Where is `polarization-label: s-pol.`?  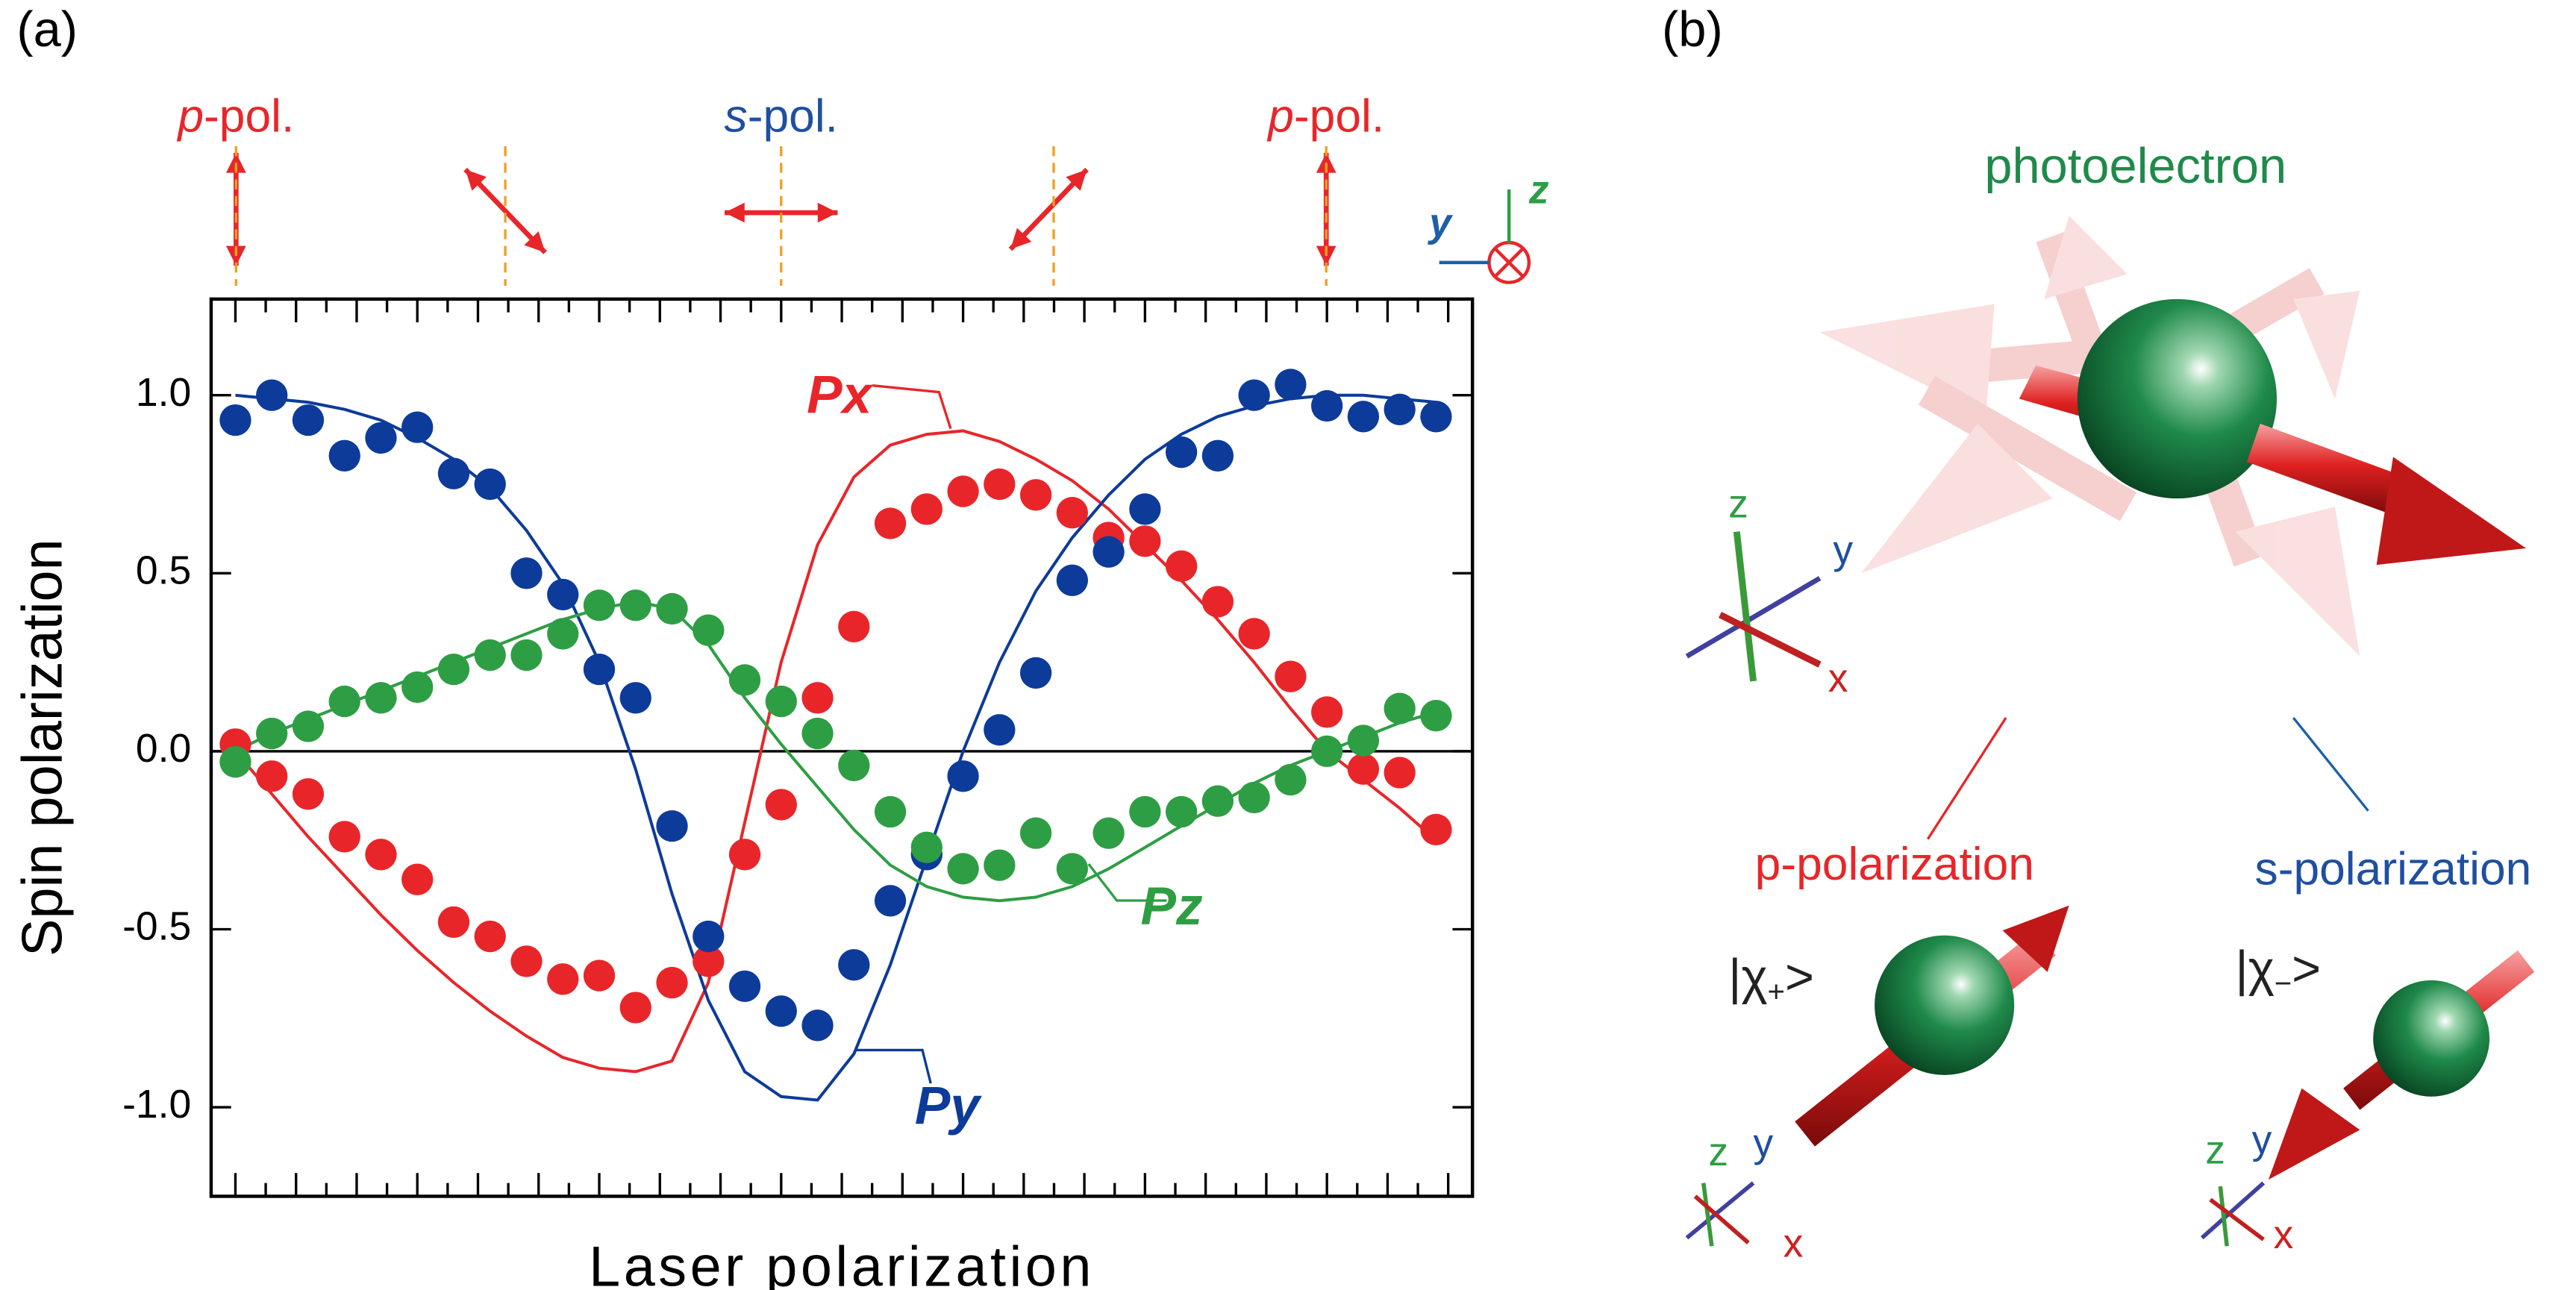 polarization-label: s-pol. is located at coordinates (781, 117).